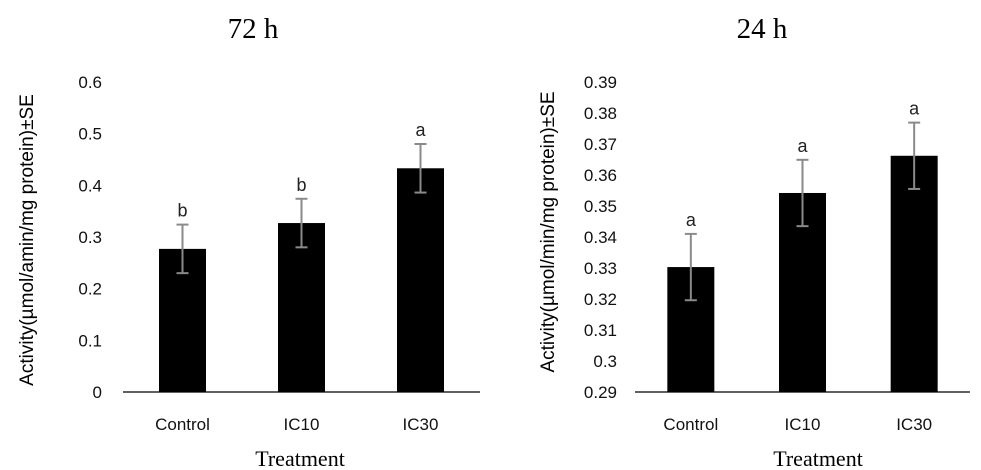  What do you see at coordinates (90, 289) in the screenshot?
I see `y-tick-label: 0.2` at bounding box center [90, 289].